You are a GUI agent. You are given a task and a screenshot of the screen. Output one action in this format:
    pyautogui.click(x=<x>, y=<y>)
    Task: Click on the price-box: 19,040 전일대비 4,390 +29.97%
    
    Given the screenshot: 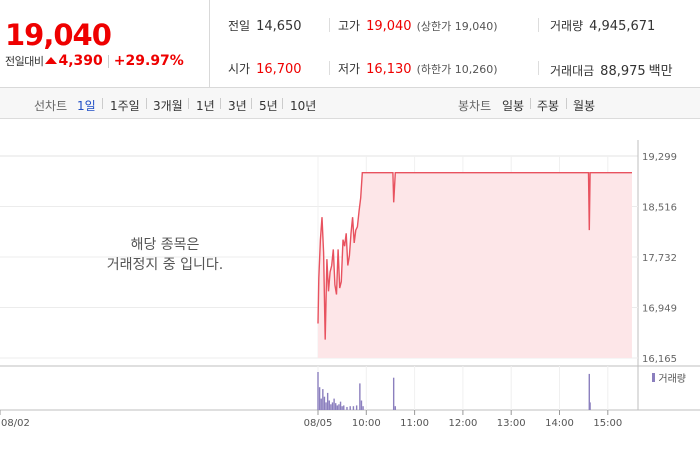 What is the action you would take?
    pyautogui.click(x=105, y=44)
    